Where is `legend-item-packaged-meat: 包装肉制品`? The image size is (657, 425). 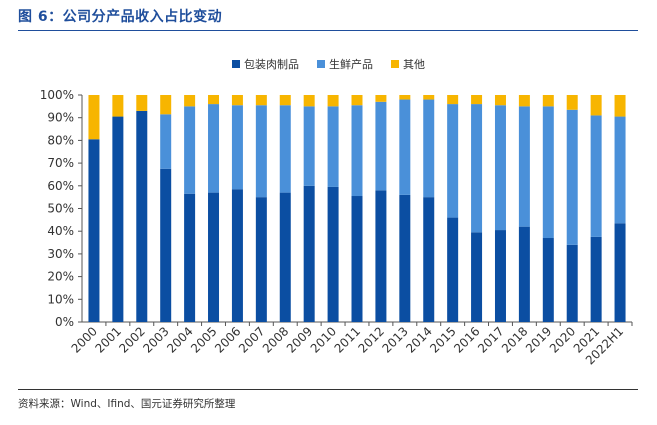 legend-item-packaged-meat: 包装肉制品 is located at coordinates (265, 64).